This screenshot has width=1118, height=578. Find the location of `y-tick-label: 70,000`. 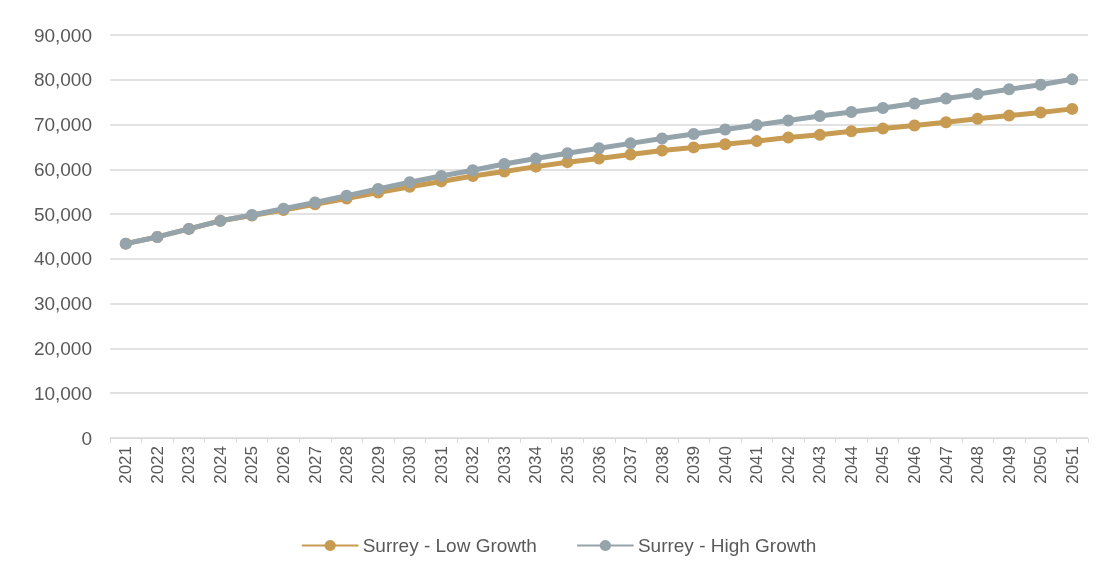

y-tick-label: 70,000 is located at coordinates (62, 125).